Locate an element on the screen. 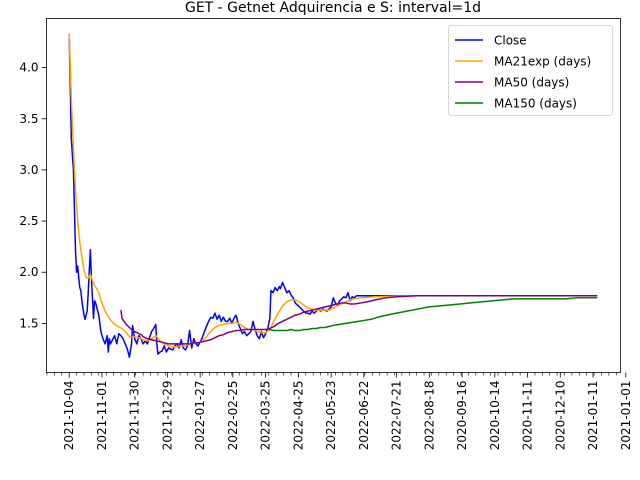 The width and height of the screenshot is (640, 480). x-tick-label: 2020-09-16 is located at coordinates (462, 416).